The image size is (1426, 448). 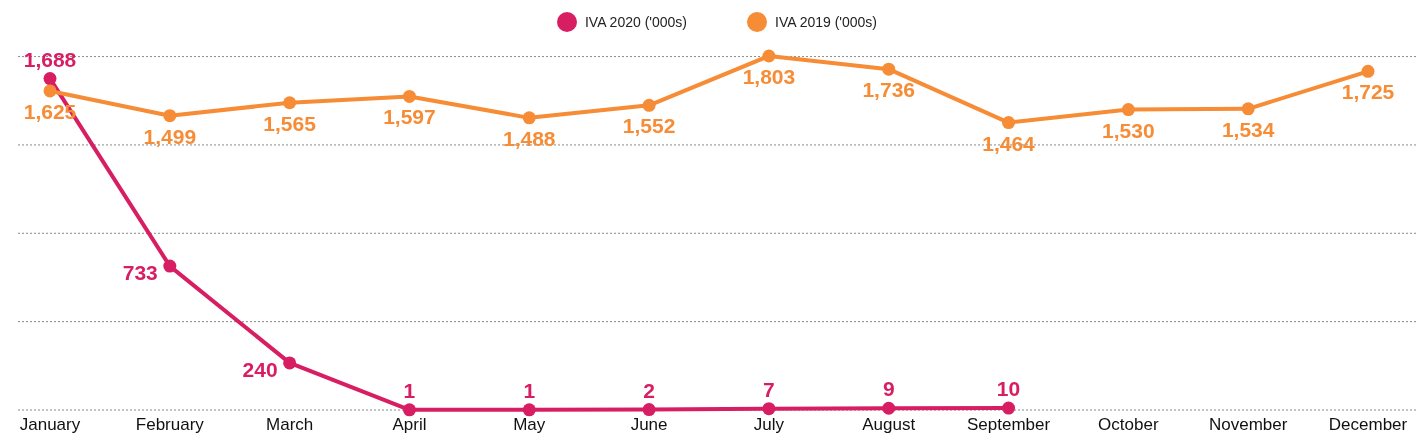 I want to click on data-label: 733, so click(x=140, y=273).